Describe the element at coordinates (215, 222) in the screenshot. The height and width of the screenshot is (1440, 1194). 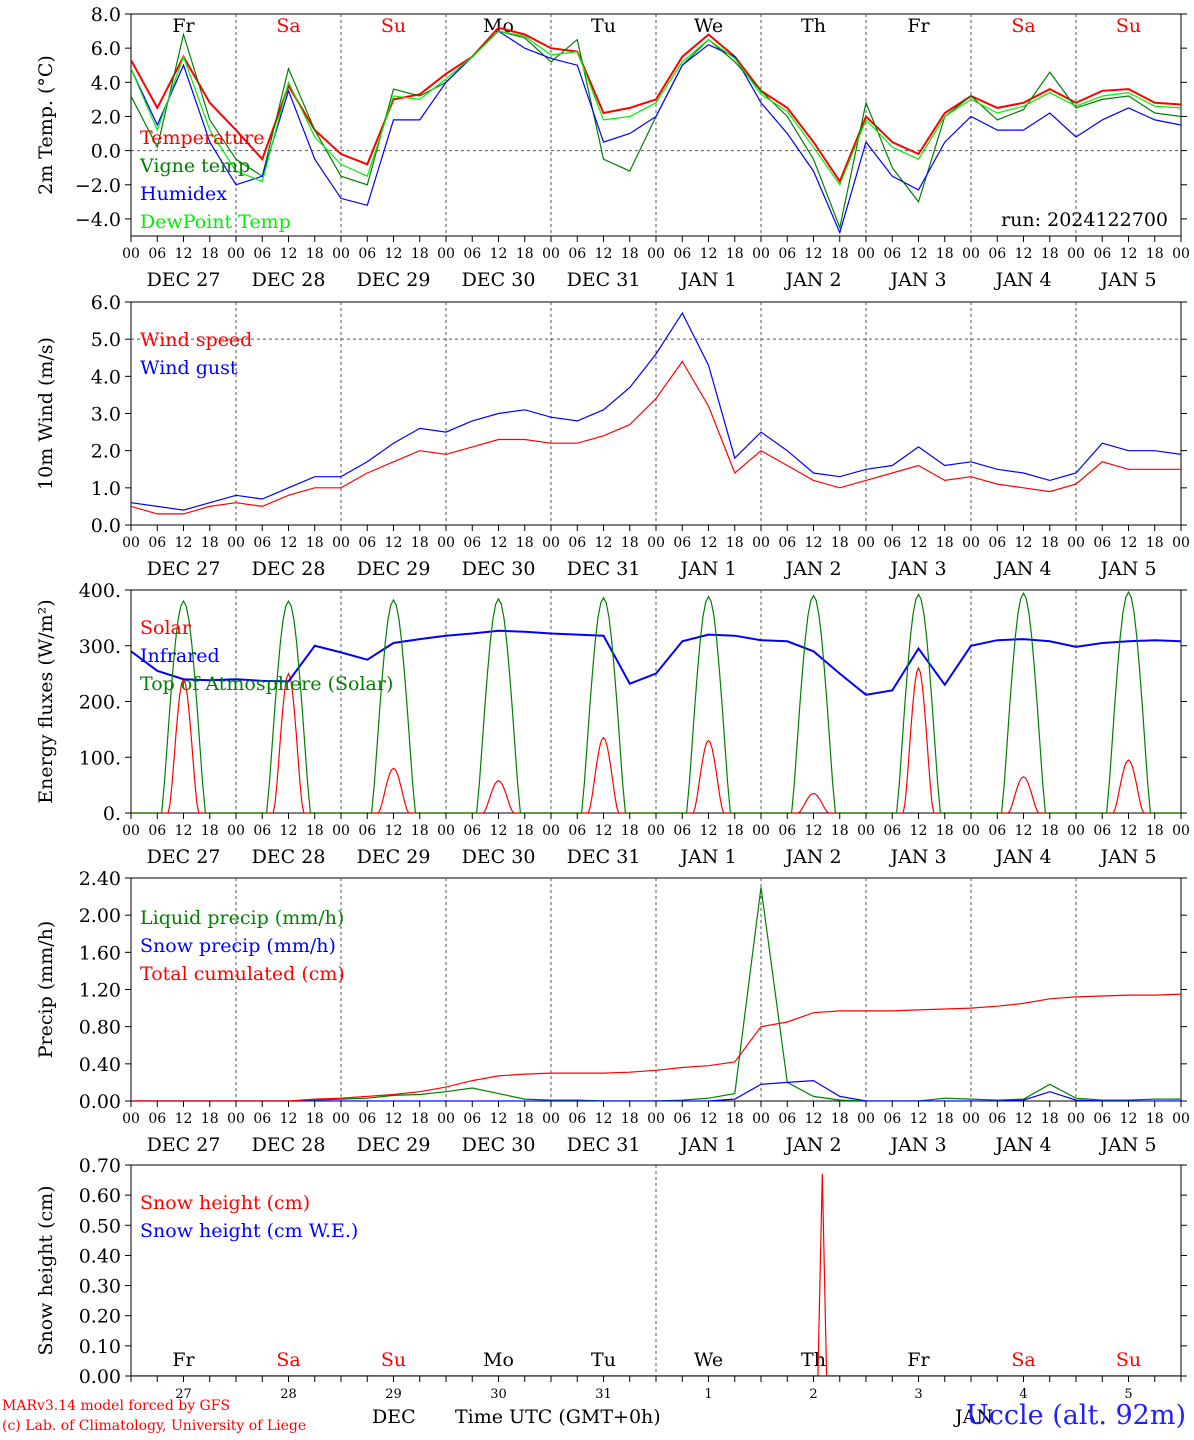
I see `legend-entry: DewPoint Temp` at that location.